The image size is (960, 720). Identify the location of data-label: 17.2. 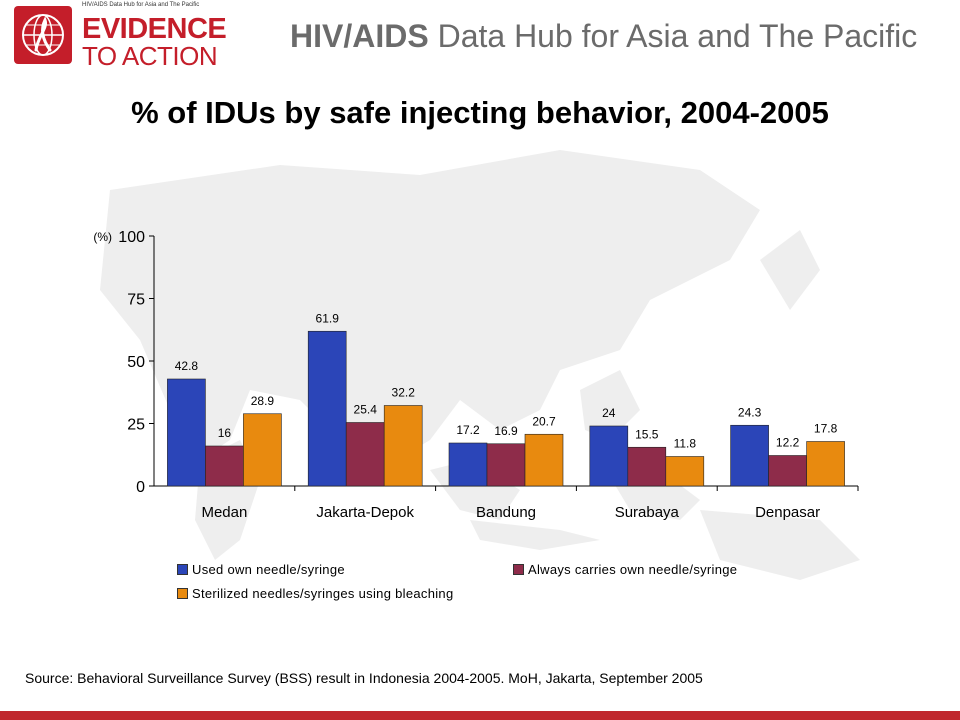
(468, 430).